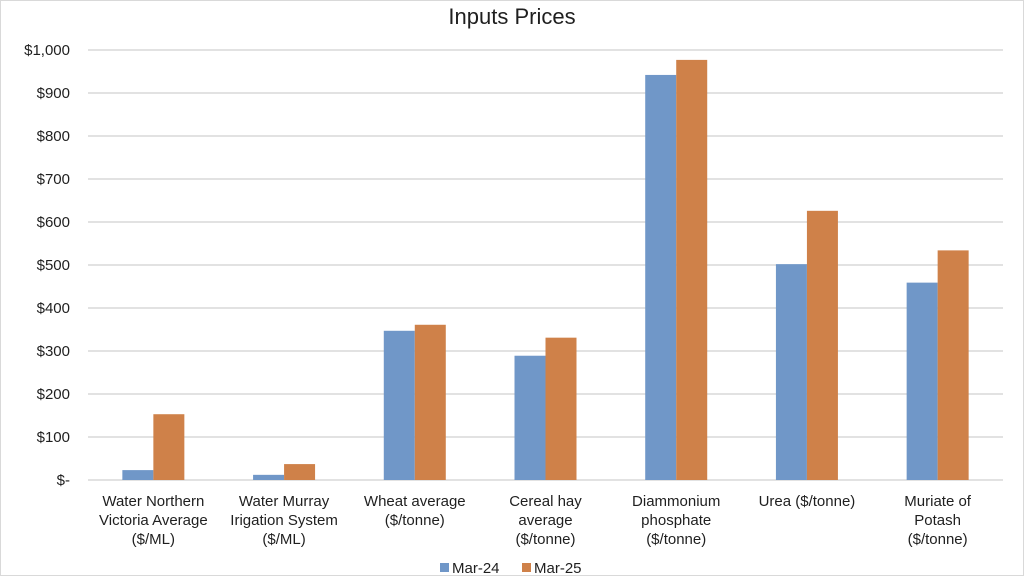 The width and height of the screenshot is (1024, 576). What do you see at coordinates (284, 501) in the screenshot?
I see `category-label: Water Murray` at bounding box center [284, 501].